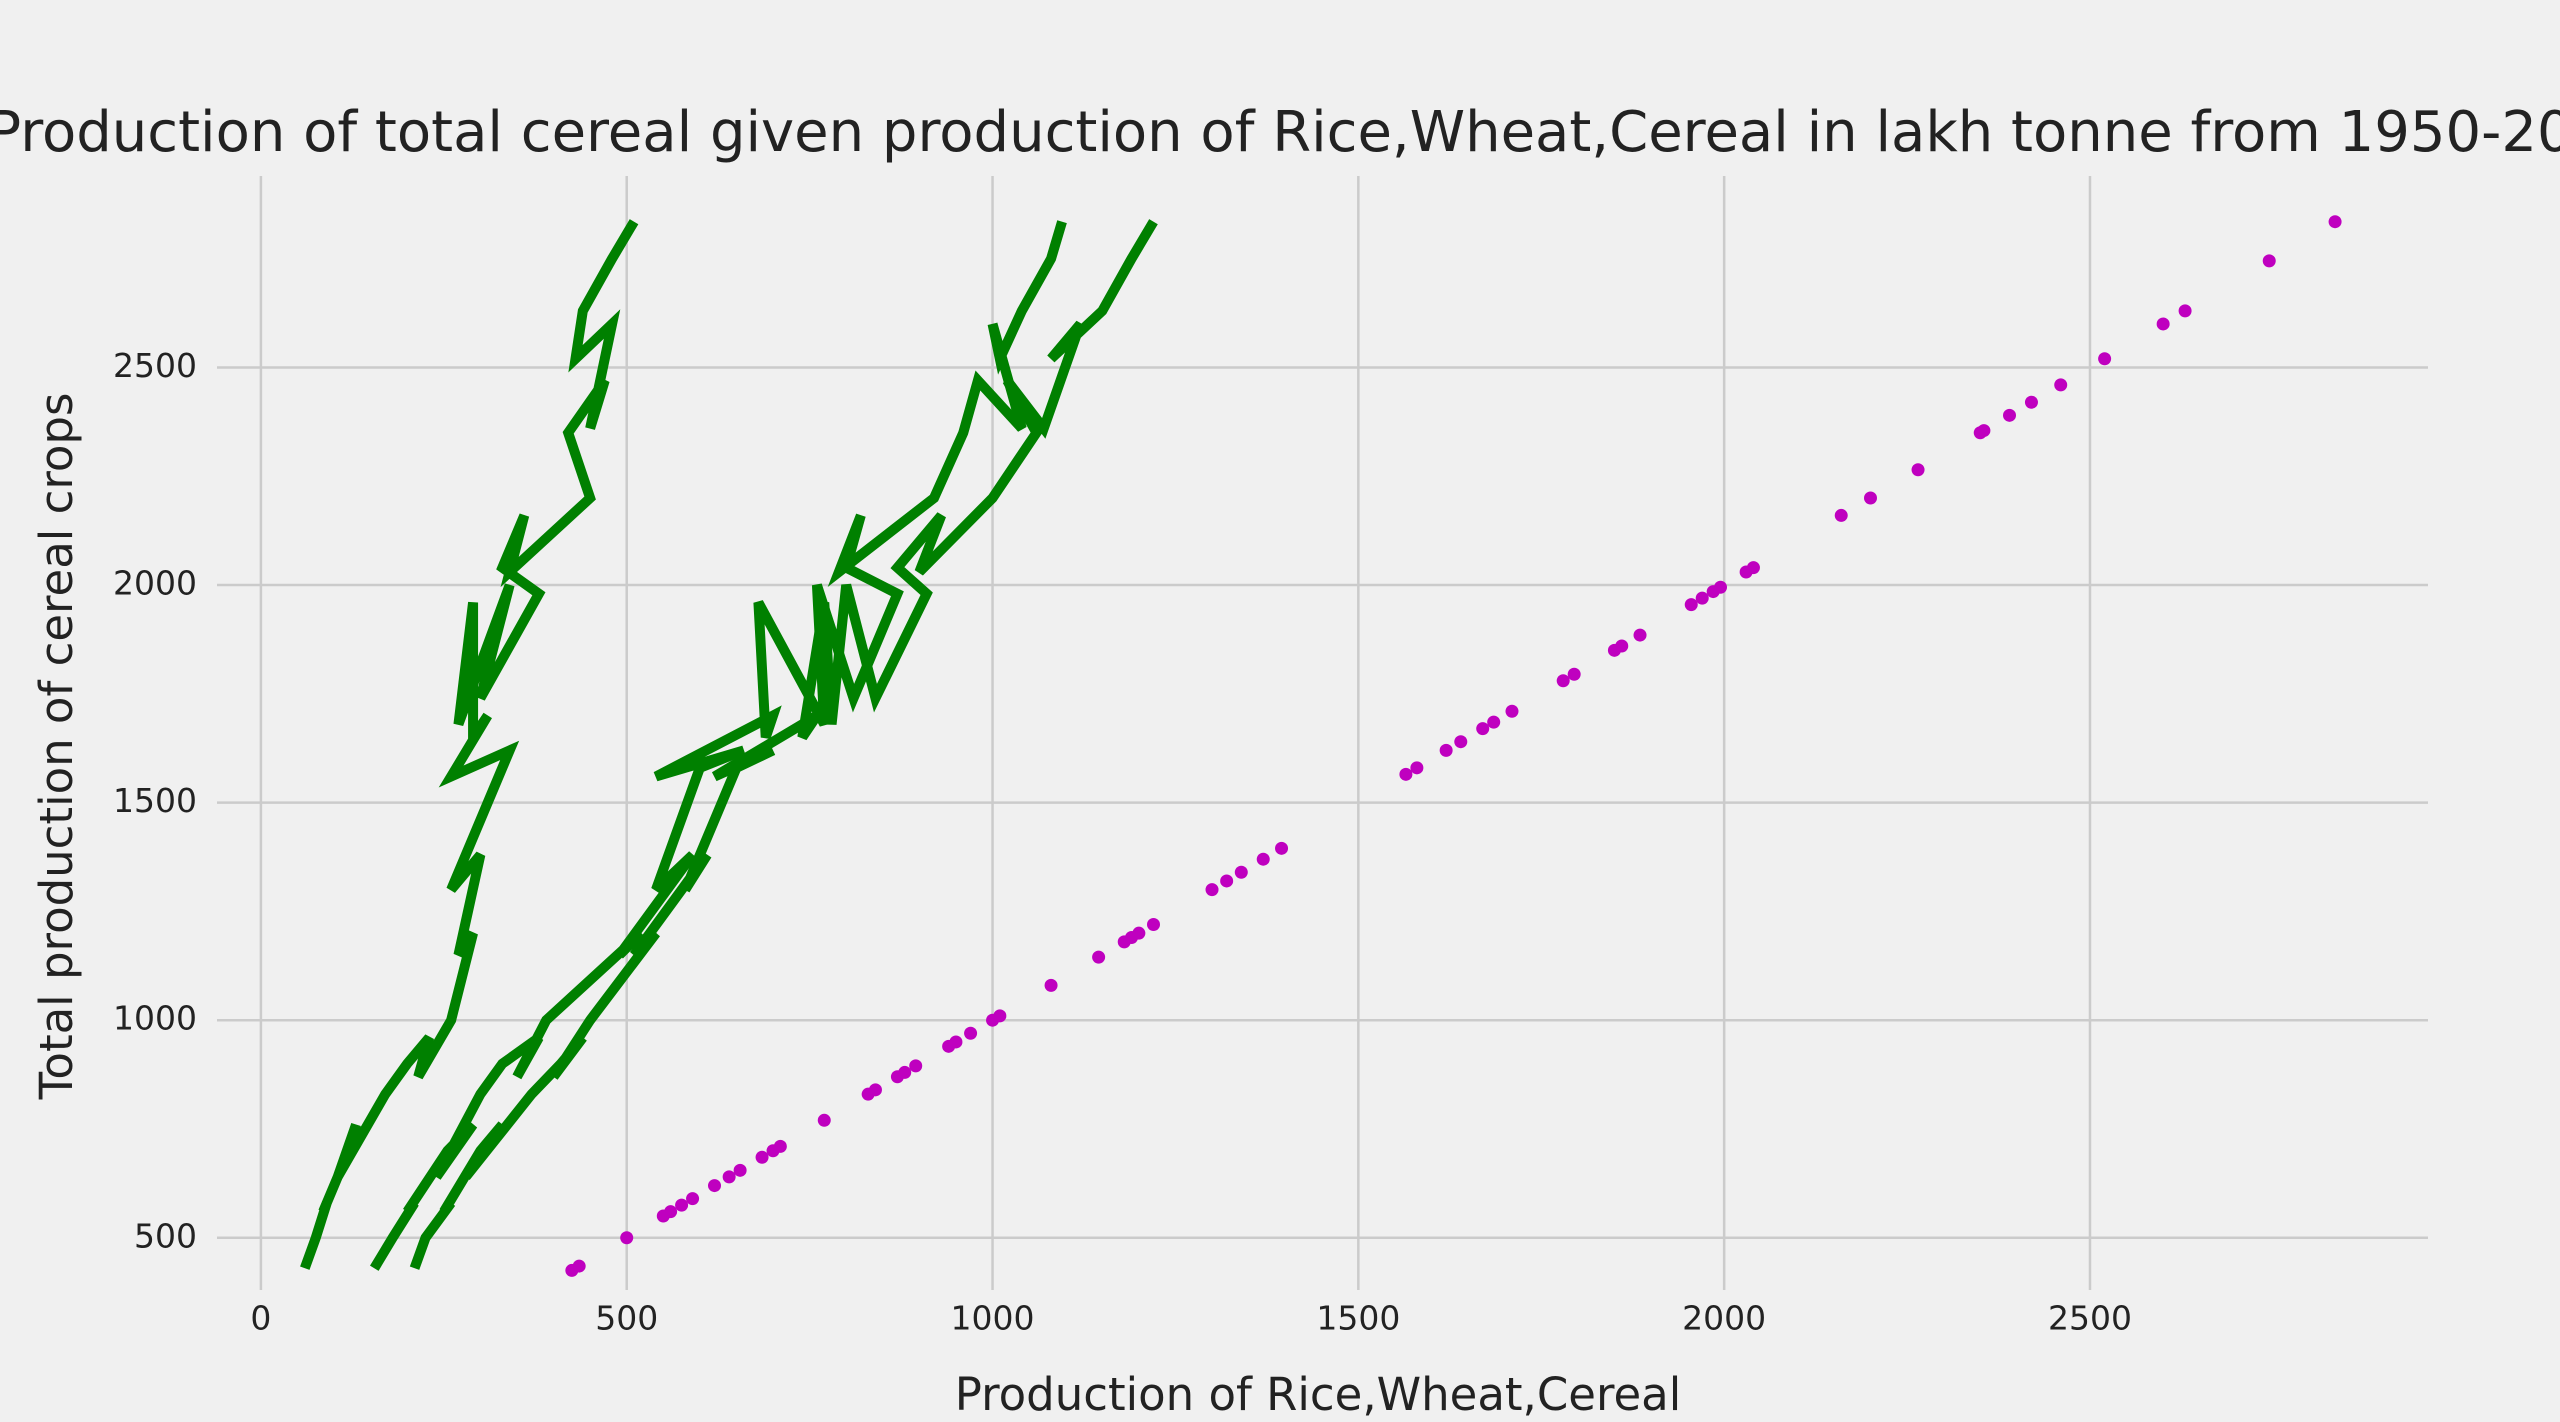 This screenshot has width=2560, height=1422. What do you see at coordinates (155, 1018) in the screenshot?
I see `y-tick-label: 1000` at bounding box center [155, 1018].